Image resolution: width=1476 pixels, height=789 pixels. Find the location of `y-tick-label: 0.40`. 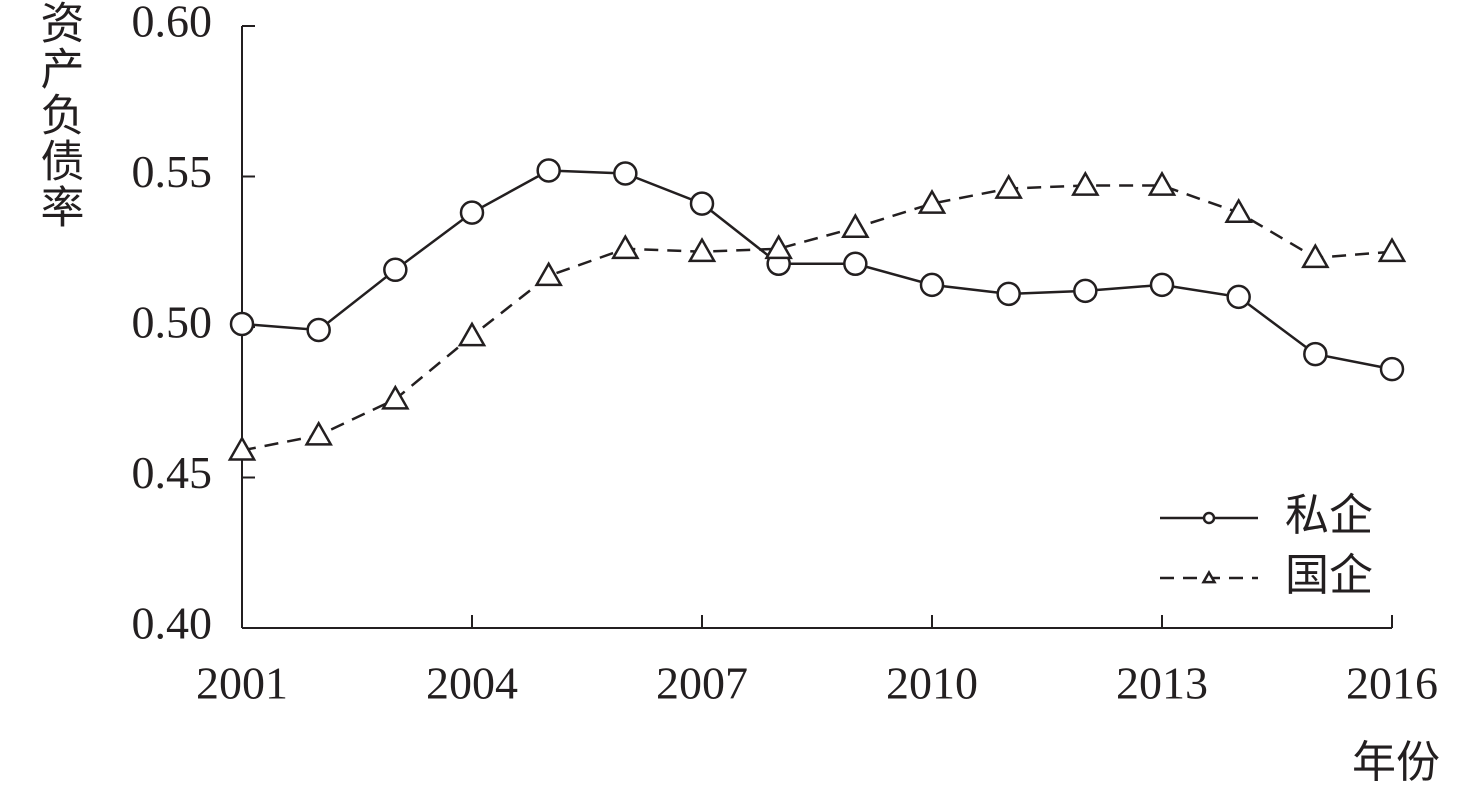

y-tick-label: 0.40 is located at coordinates (172, 623).